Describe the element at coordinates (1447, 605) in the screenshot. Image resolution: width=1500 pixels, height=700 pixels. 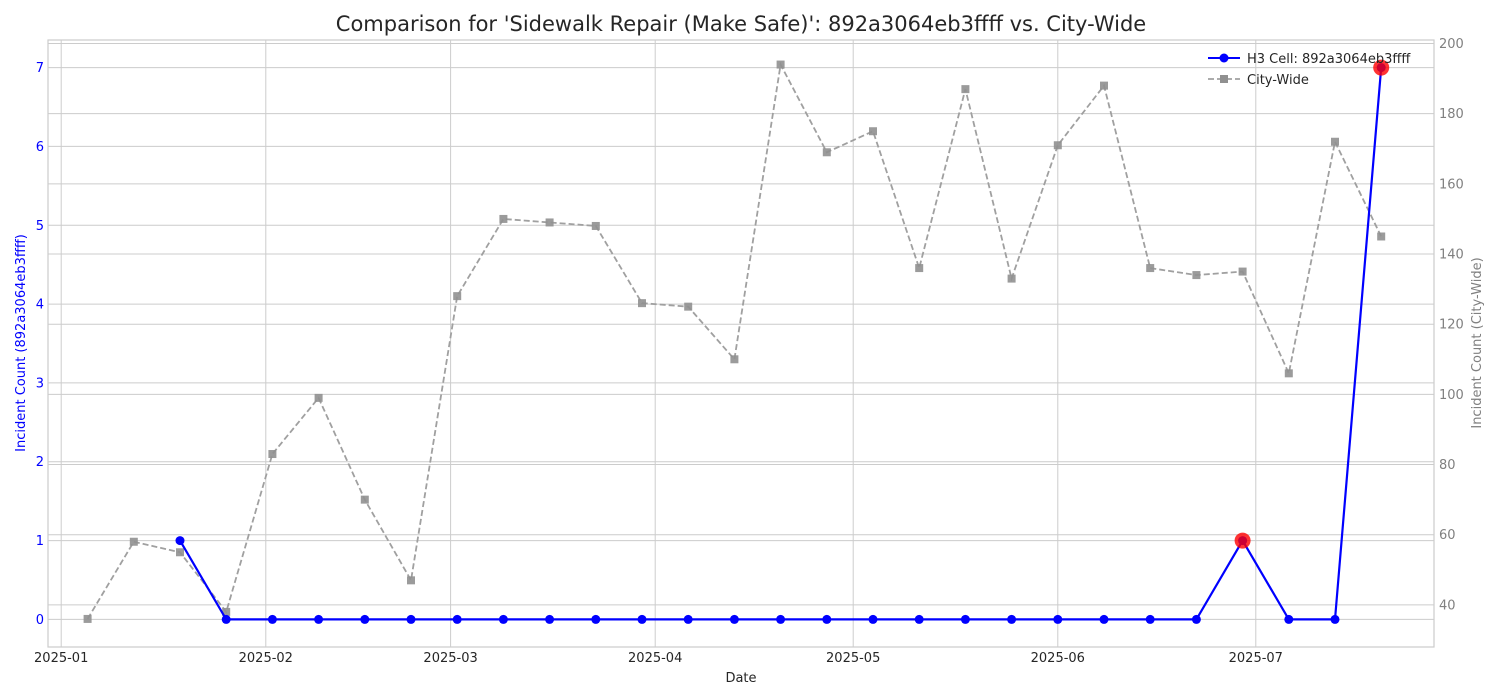
I see `y-tick-label-right: 40` at that location.